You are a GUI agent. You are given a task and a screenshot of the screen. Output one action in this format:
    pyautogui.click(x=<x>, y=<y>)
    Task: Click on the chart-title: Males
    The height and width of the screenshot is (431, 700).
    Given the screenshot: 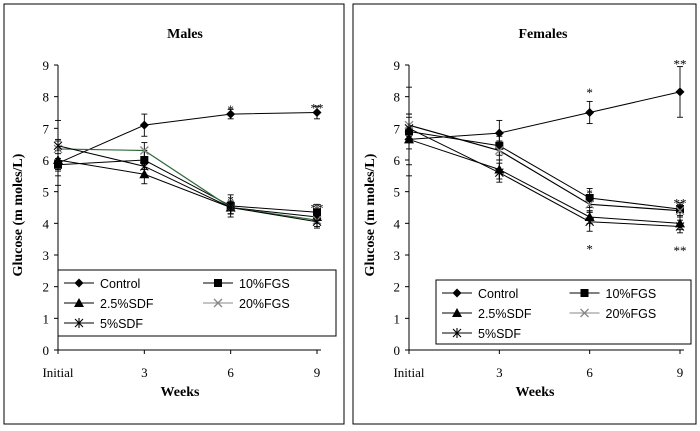 What is the action you would take?
    pyautogui.click(x=185, y=34)
    